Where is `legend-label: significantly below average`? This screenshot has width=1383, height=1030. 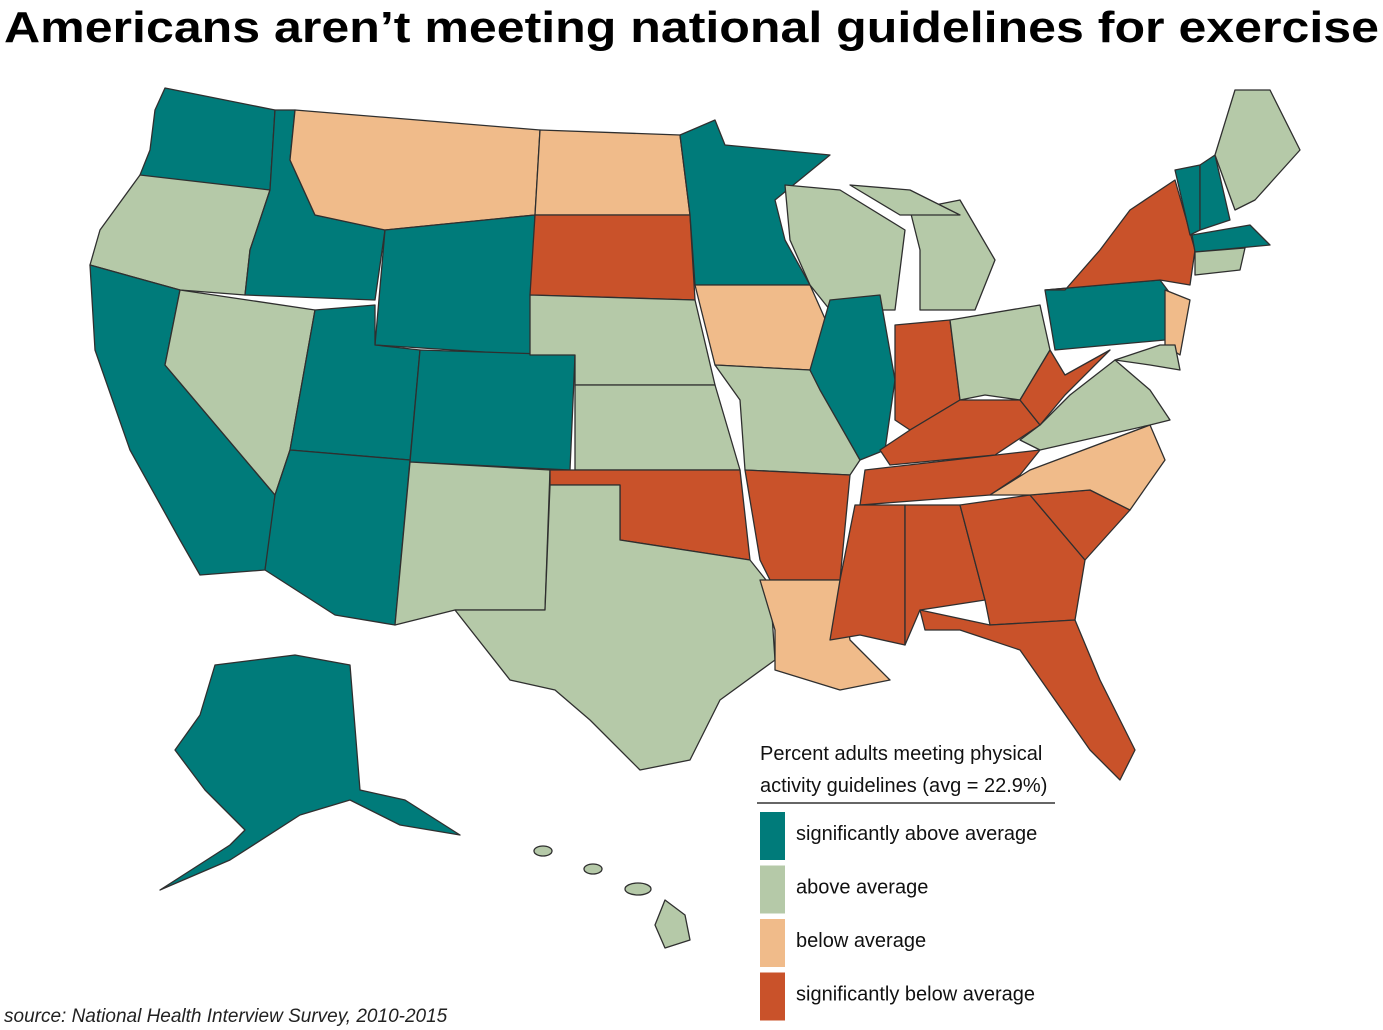
legend-label: significantly below average is located at coordinates (915, 995).